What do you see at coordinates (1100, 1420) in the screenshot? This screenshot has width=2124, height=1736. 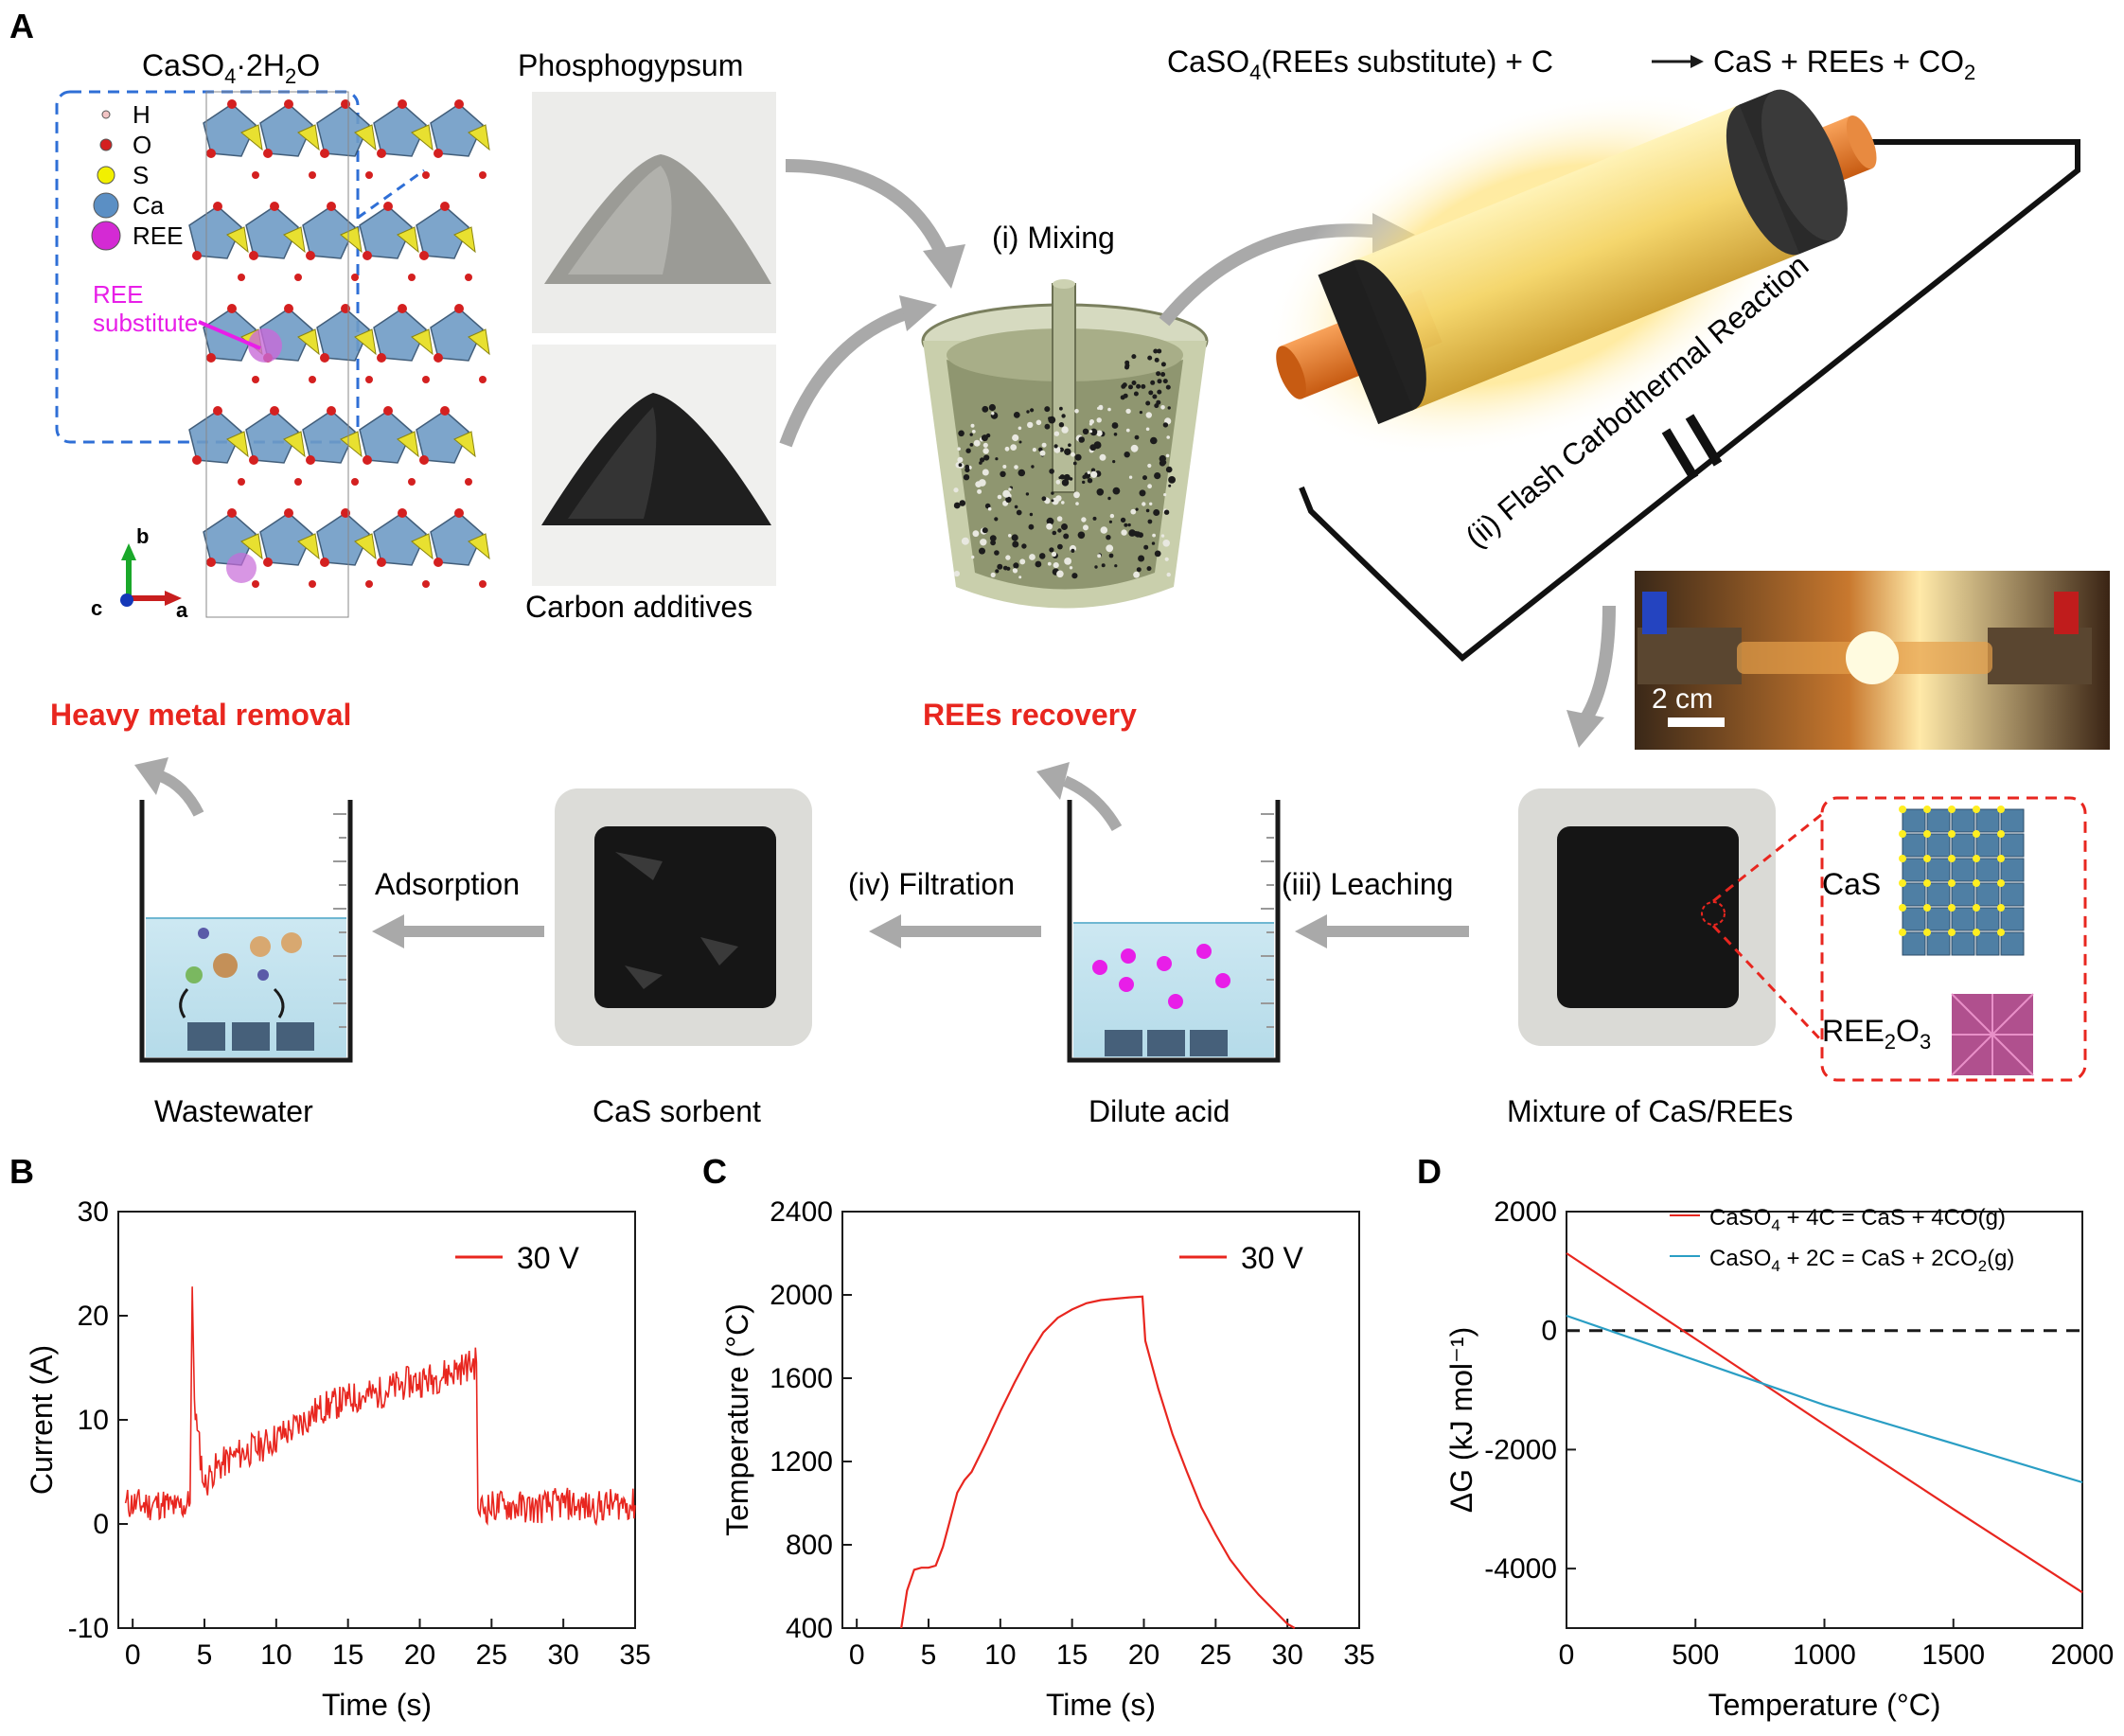 I see `plot-frame` at bounding box center [1100, 1420].